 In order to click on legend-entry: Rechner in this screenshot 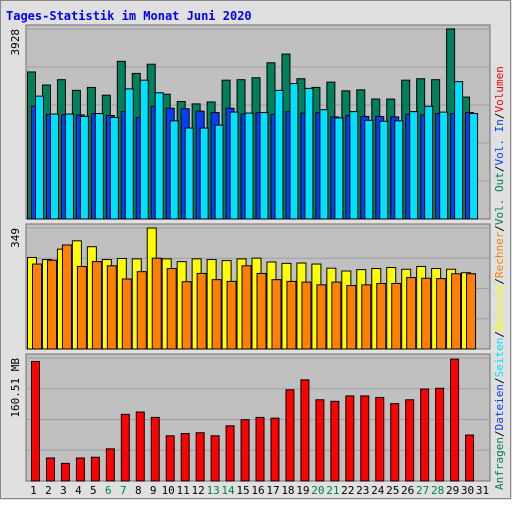, I will do `click(499, 254)`.